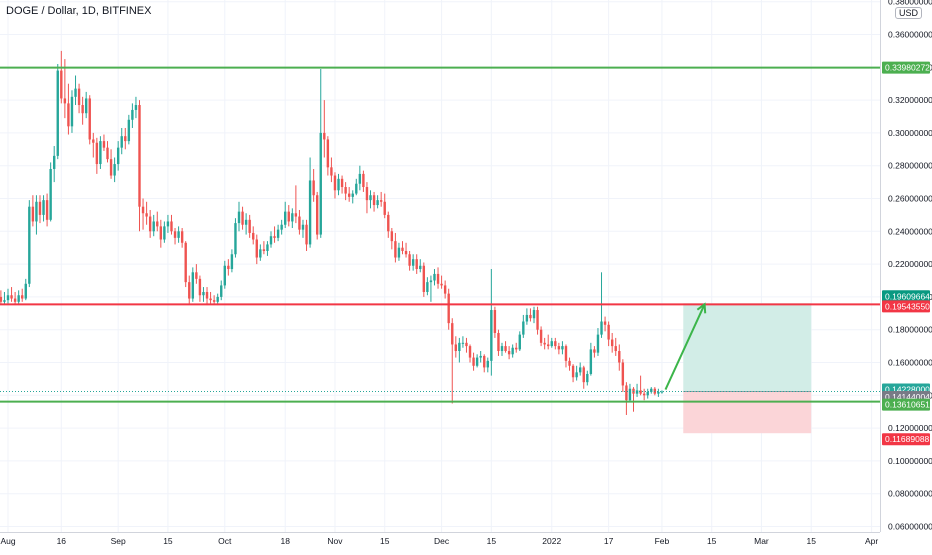 Image resolution: width=932 pixels, height=555 pixels. What do you see at coordinates (910, 231) in the screenshot?
I see `y-tick-label: 0.24000000` at bounding box center [910, 231].